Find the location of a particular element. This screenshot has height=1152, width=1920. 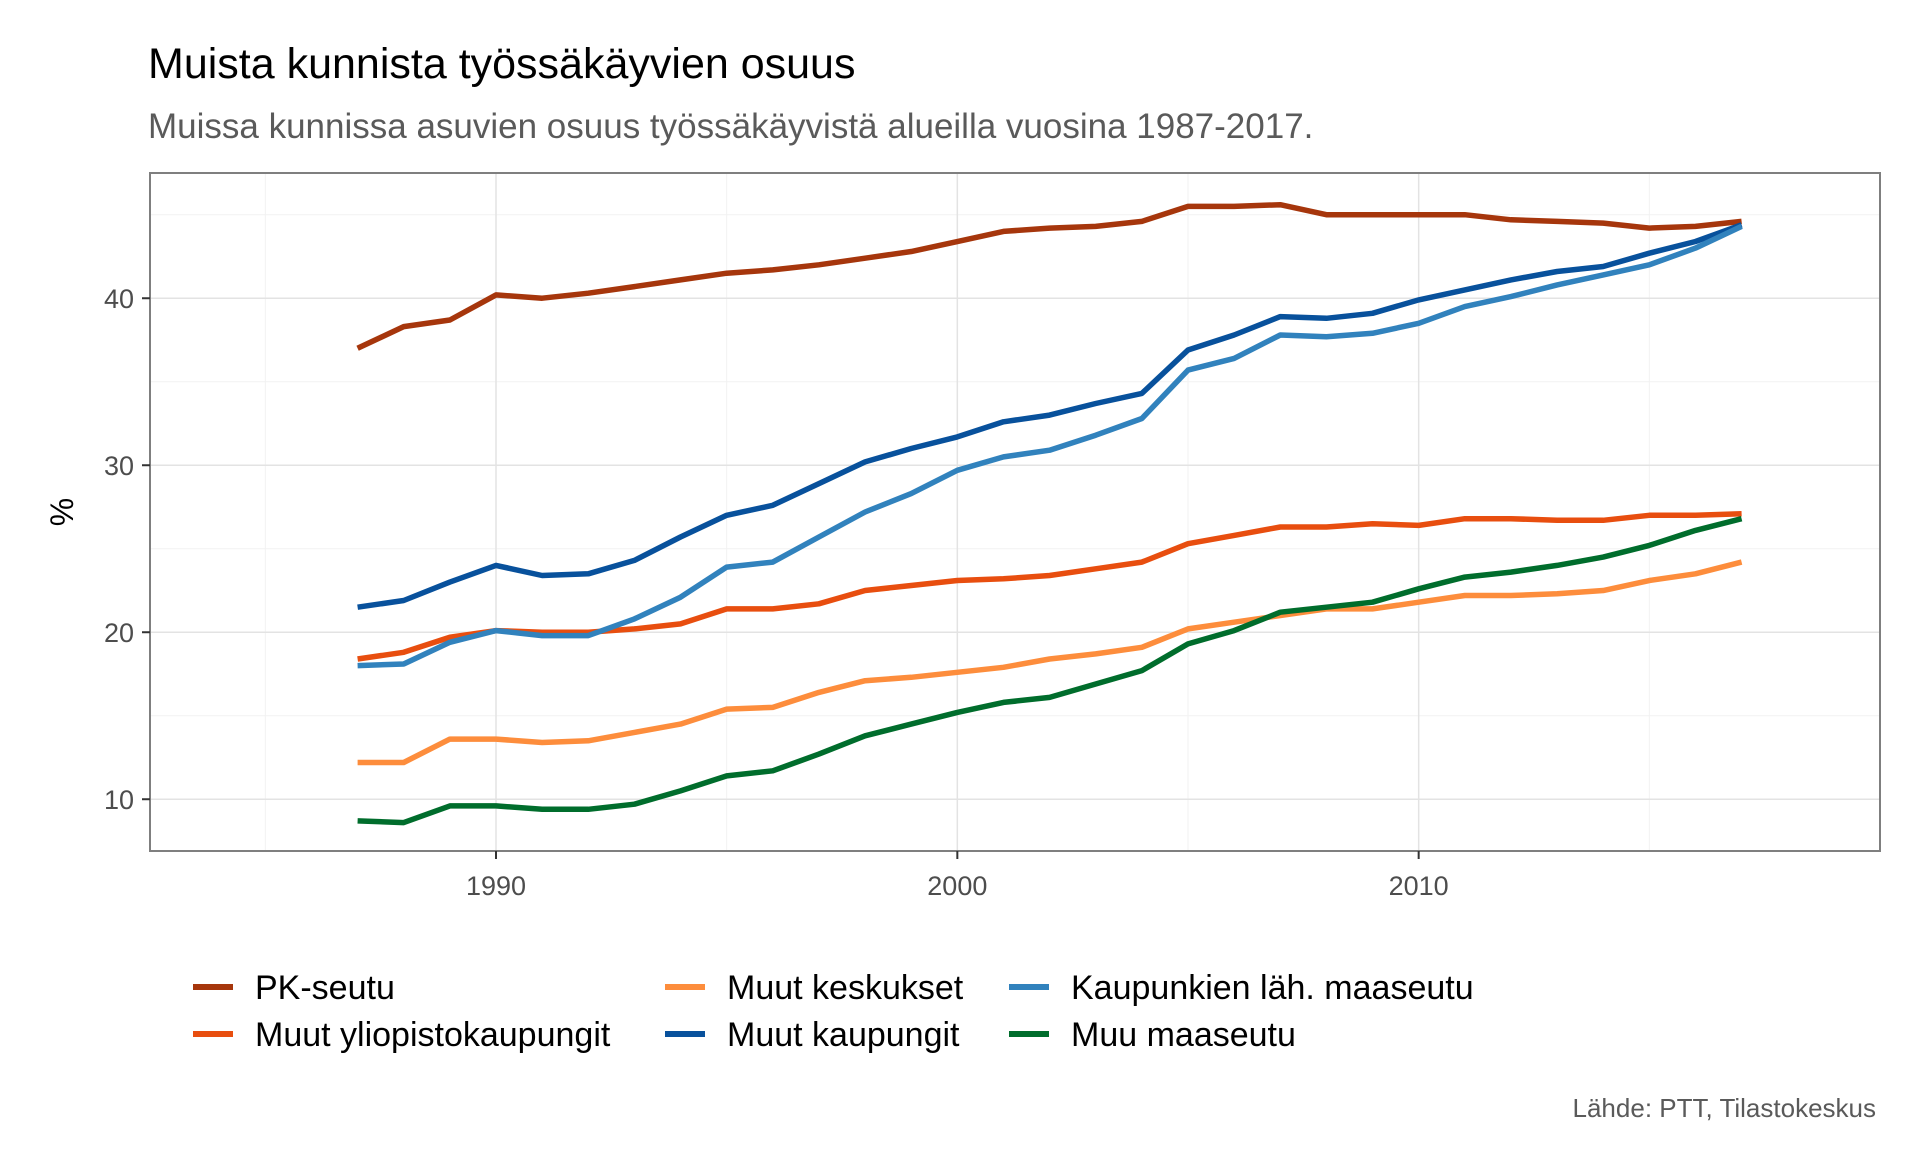

legend-label: Kaupunkien läh. maaseutu is located at coordinates (1272, 988).